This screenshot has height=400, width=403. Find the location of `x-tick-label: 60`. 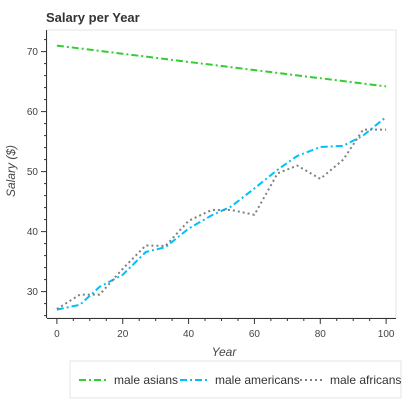

x-tick-label: 60 is located at coordinates (255, 334).